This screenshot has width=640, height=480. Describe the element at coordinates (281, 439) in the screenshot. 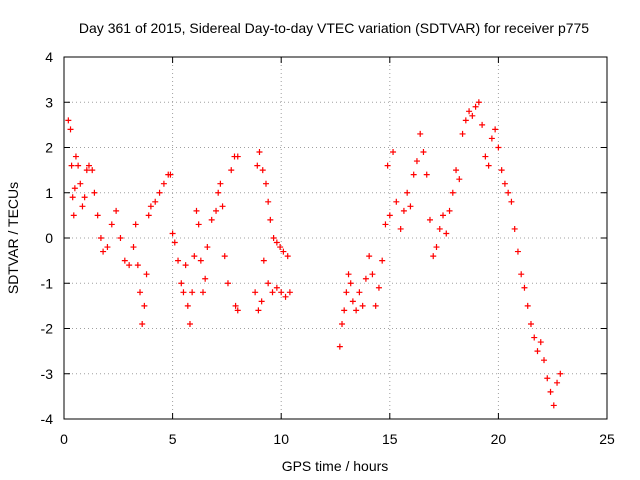

I see `x-tick-label: 10` at that location.